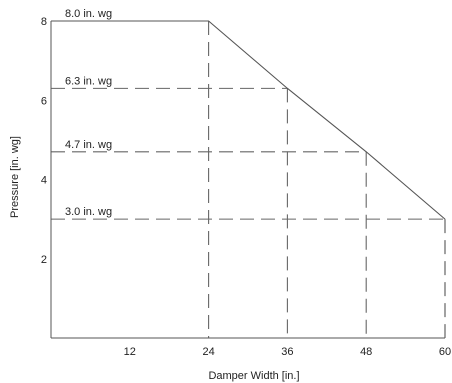 The width and height of the screenshot is (452, 383). What do you see at coordinates (44, 101) in the screenshot?
I see `y-tick-label: 6` at bounding box center [44, 101].